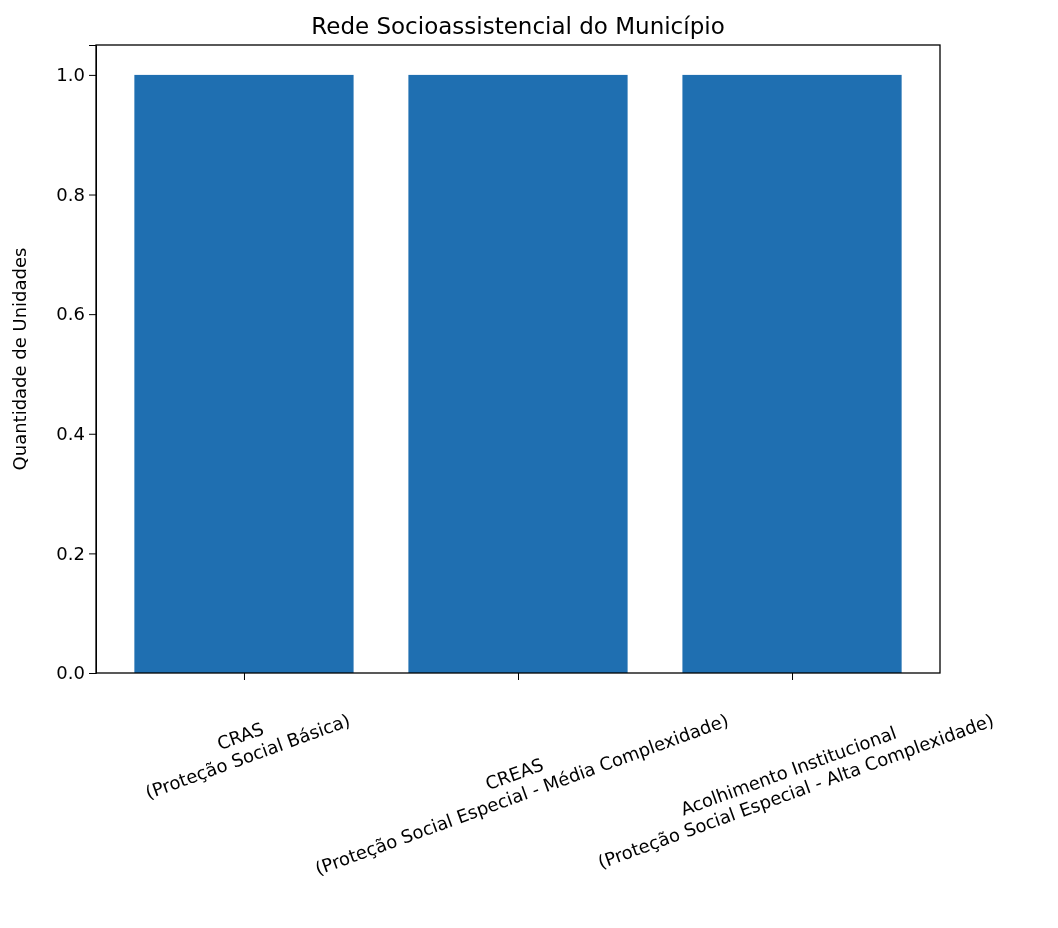  I want to click on y-tick-label: 0.0, so click(70, 673).